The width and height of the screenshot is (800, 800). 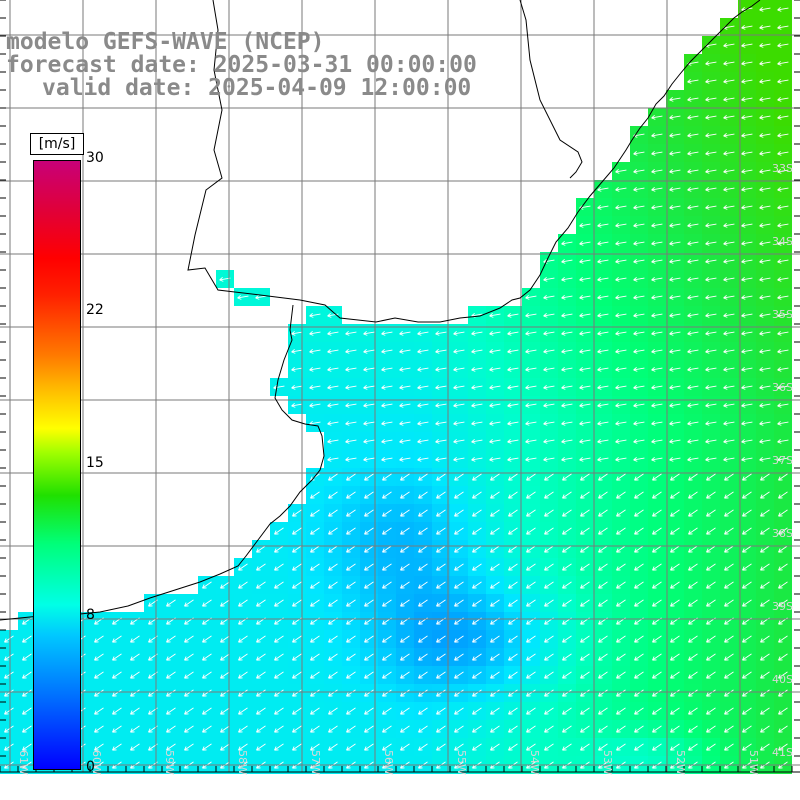 What do you see at coordinates (782, 387) in the screenshot?
I see `lat-label: 36S` at bounding box center [782, 387].